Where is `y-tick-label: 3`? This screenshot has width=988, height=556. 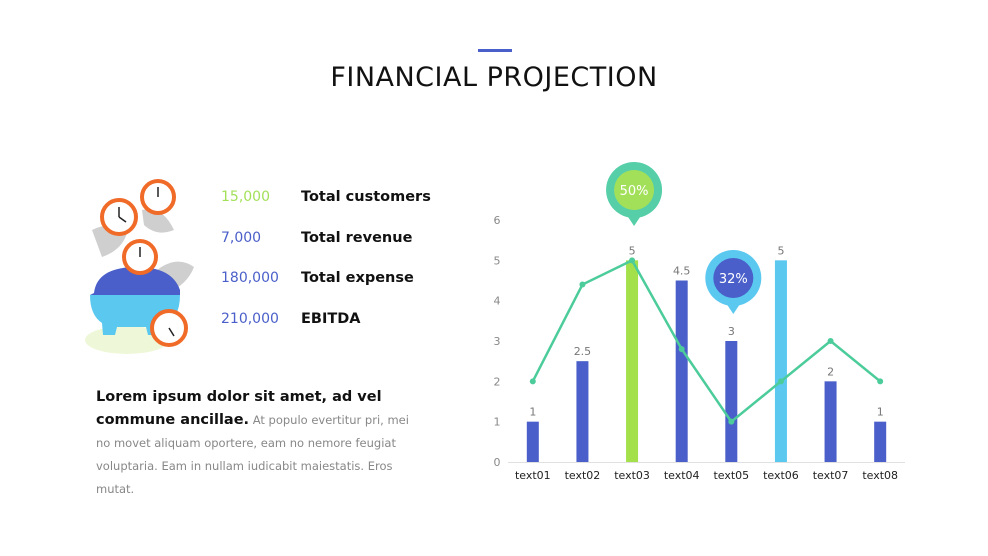
y-tick-label: 3 is located at coordinates (497, 341).